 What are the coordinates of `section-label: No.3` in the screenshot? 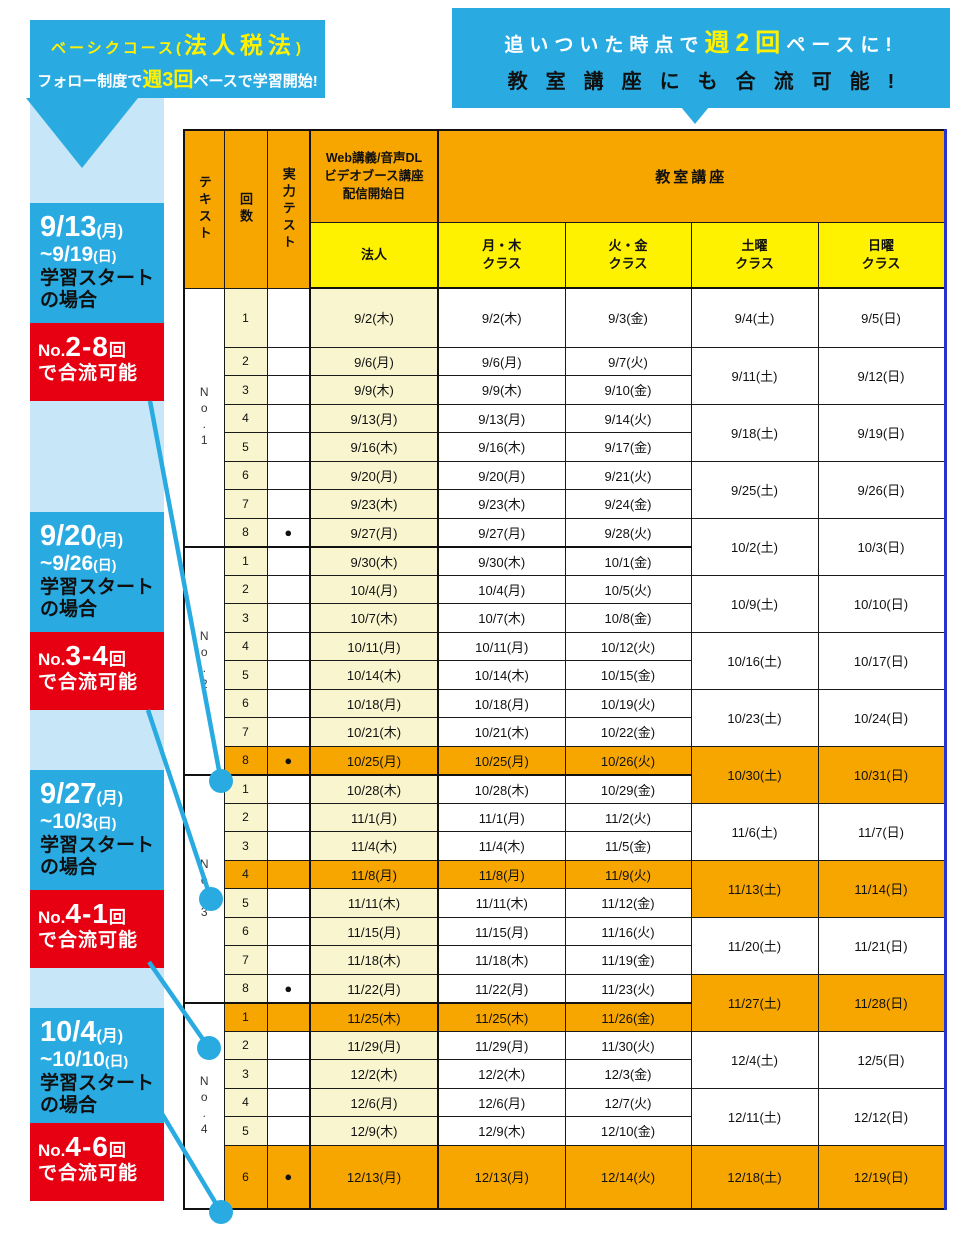 It's located at (204, 888).